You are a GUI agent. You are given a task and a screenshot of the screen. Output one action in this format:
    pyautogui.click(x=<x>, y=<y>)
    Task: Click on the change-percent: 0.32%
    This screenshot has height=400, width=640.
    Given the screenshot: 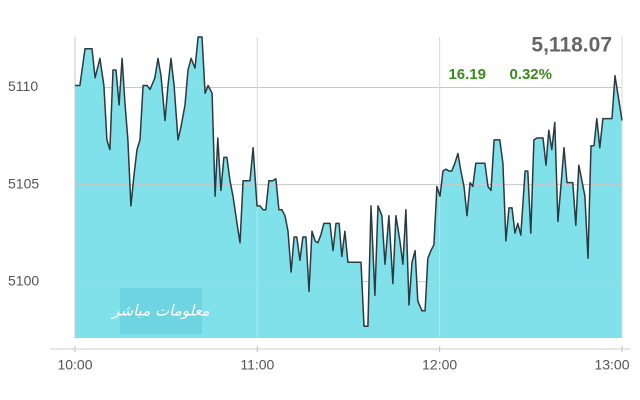 What is the action you would take?
    pyautogui.click(x=530, y=74)
    